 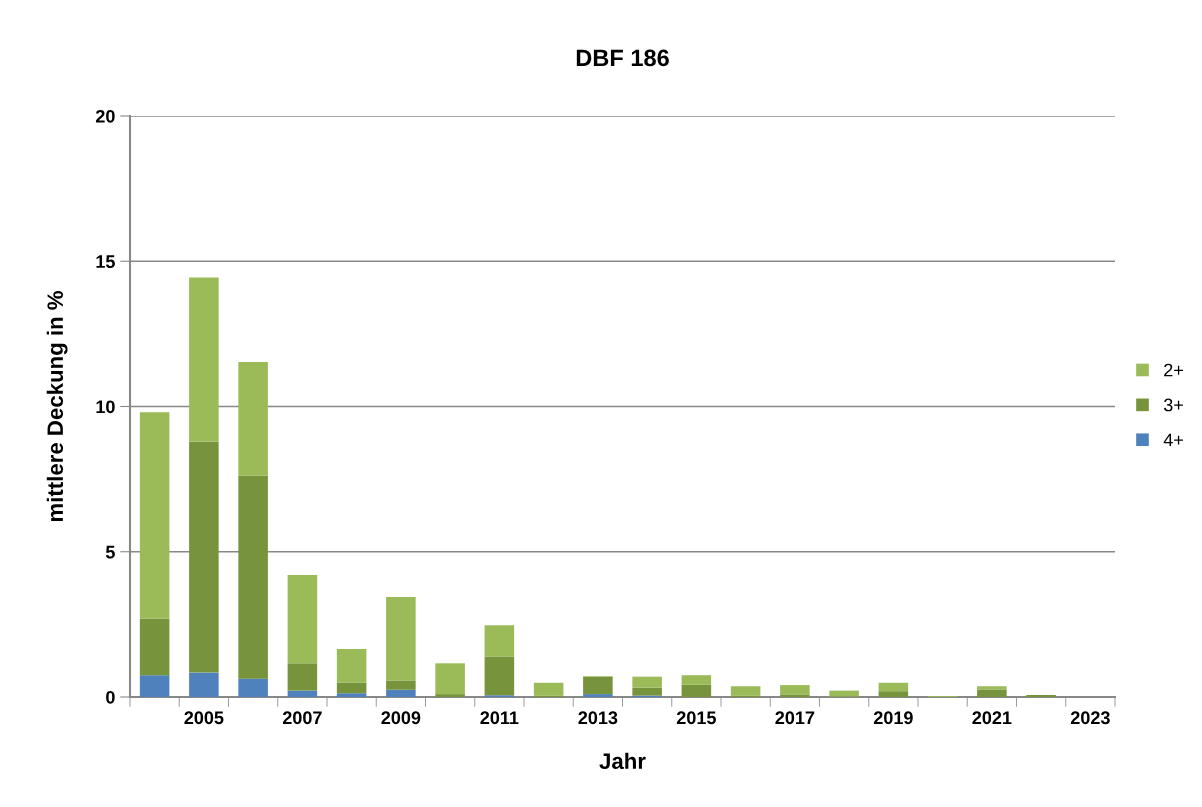 I want to click on x-tick-label: 2023, so click(x=1090, y=718).